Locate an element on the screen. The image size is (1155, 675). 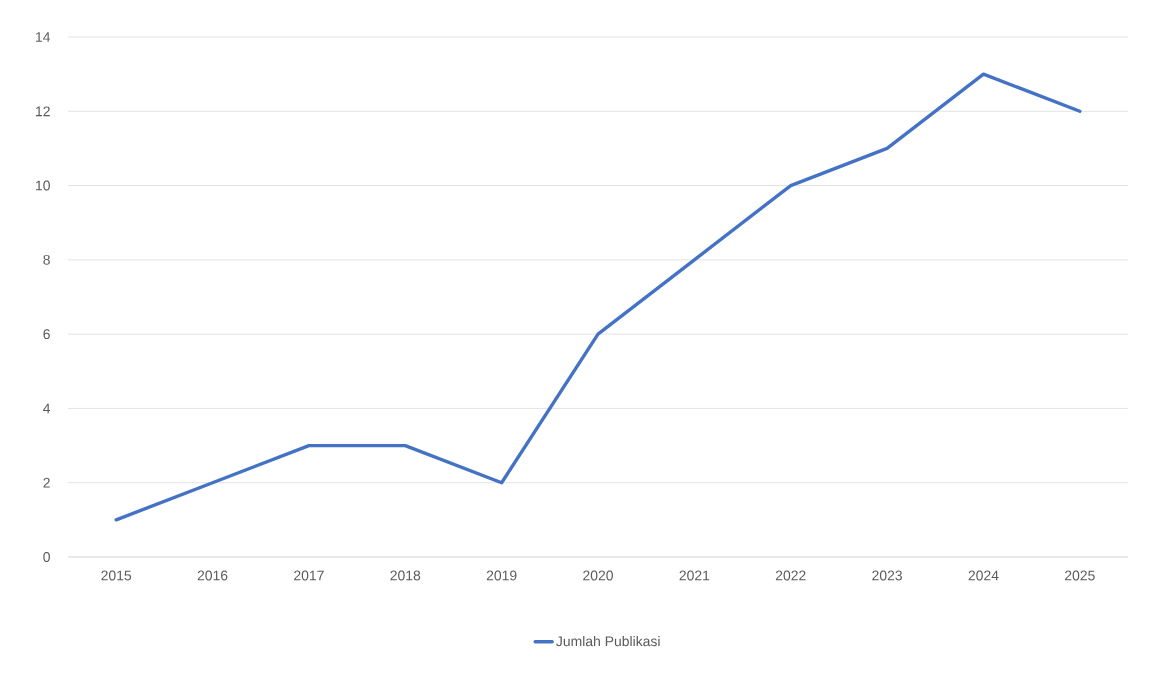
y-tick-label: 12 is located at coordinates (43, 111).